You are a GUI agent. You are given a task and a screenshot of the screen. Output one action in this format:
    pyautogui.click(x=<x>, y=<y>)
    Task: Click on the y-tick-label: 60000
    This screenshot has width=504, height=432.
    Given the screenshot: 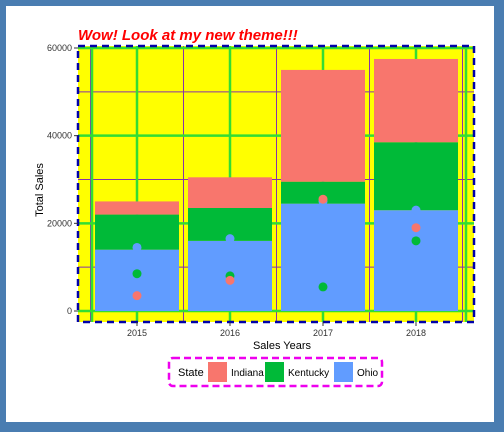 What is the action you would take?
    pyautogui.click(x=59, y=48)
    